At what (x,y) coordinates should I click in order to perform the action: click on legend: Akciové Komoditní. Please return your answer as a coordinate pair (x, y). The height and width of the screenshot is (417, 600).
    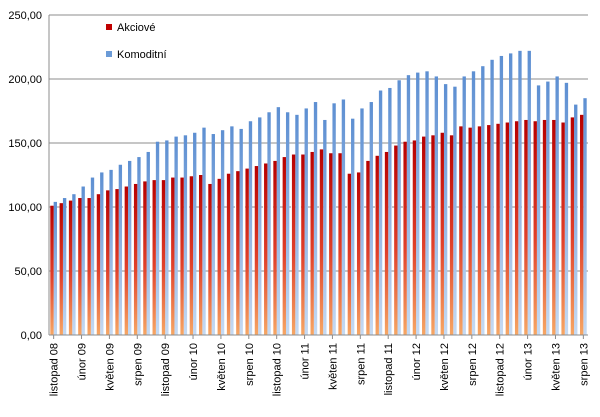
    Looking at the image, I should click on (136, 41).